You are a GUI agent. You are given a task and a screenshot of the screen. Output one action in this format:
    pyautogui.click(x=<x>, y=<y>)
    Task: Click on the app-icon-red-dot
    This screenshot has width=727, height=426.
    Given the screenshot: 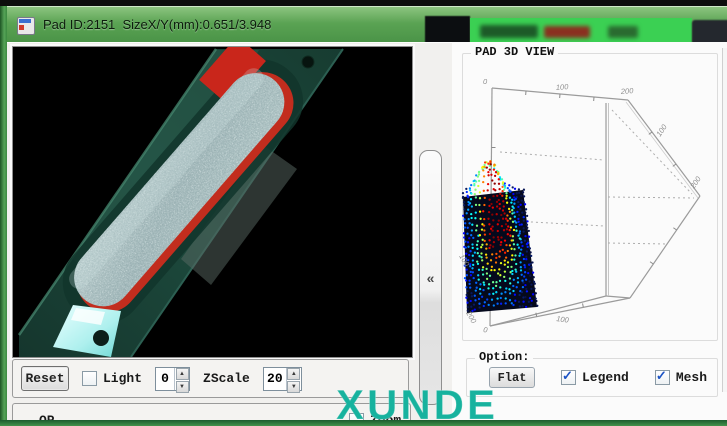 What is the action you would take?
    pyautogui.click(x=21, y=27)
    